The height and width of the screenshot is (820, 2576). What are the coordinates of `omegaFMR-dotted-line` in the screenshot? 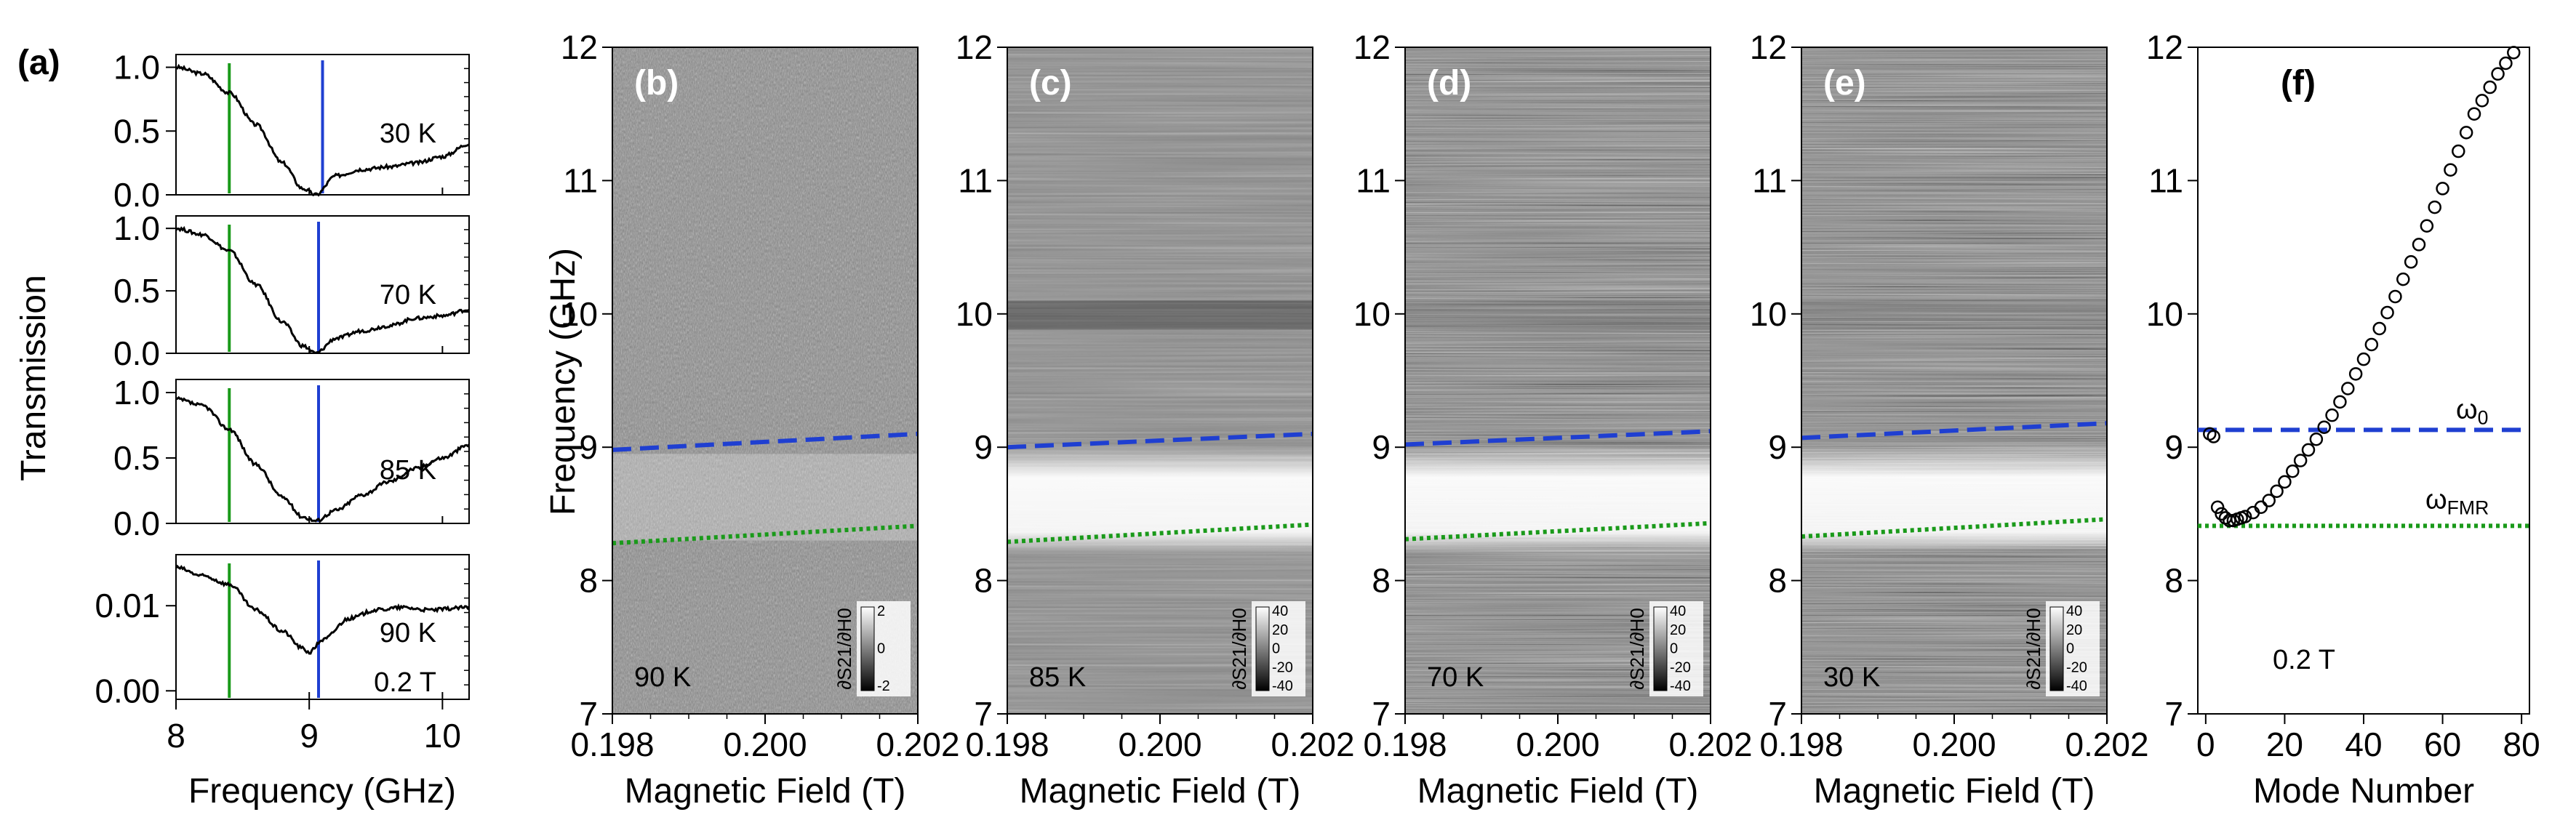 It's located at (1160, 533).